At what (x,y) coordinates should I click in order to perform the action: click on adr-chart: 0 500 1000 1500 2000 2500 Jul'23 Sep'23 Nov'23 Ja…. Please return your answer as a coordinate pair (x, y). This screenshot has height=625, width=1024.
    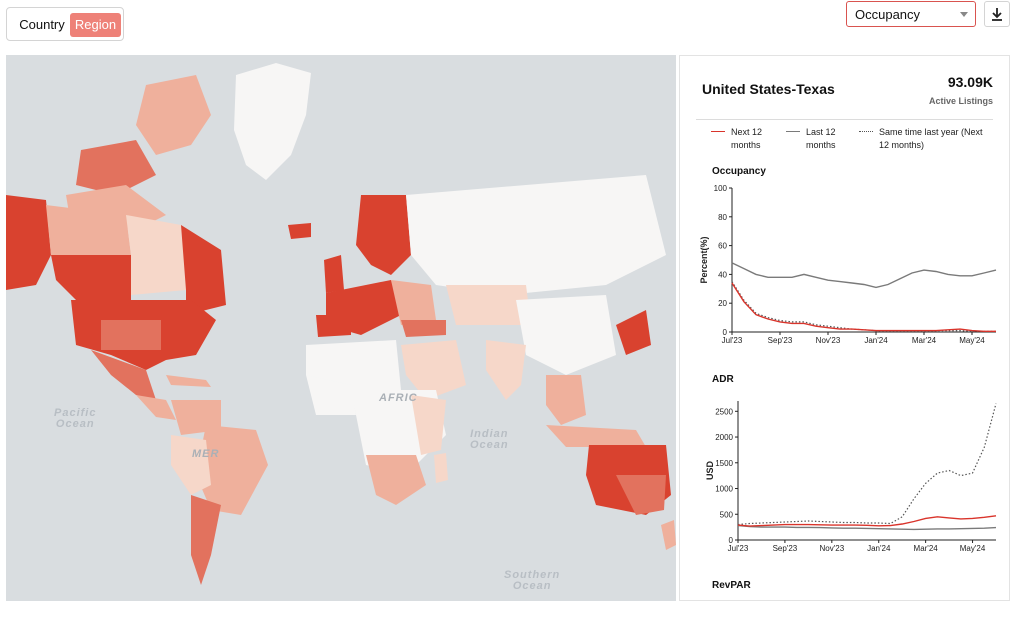
    Looking at the image, I should click on (851, 477).